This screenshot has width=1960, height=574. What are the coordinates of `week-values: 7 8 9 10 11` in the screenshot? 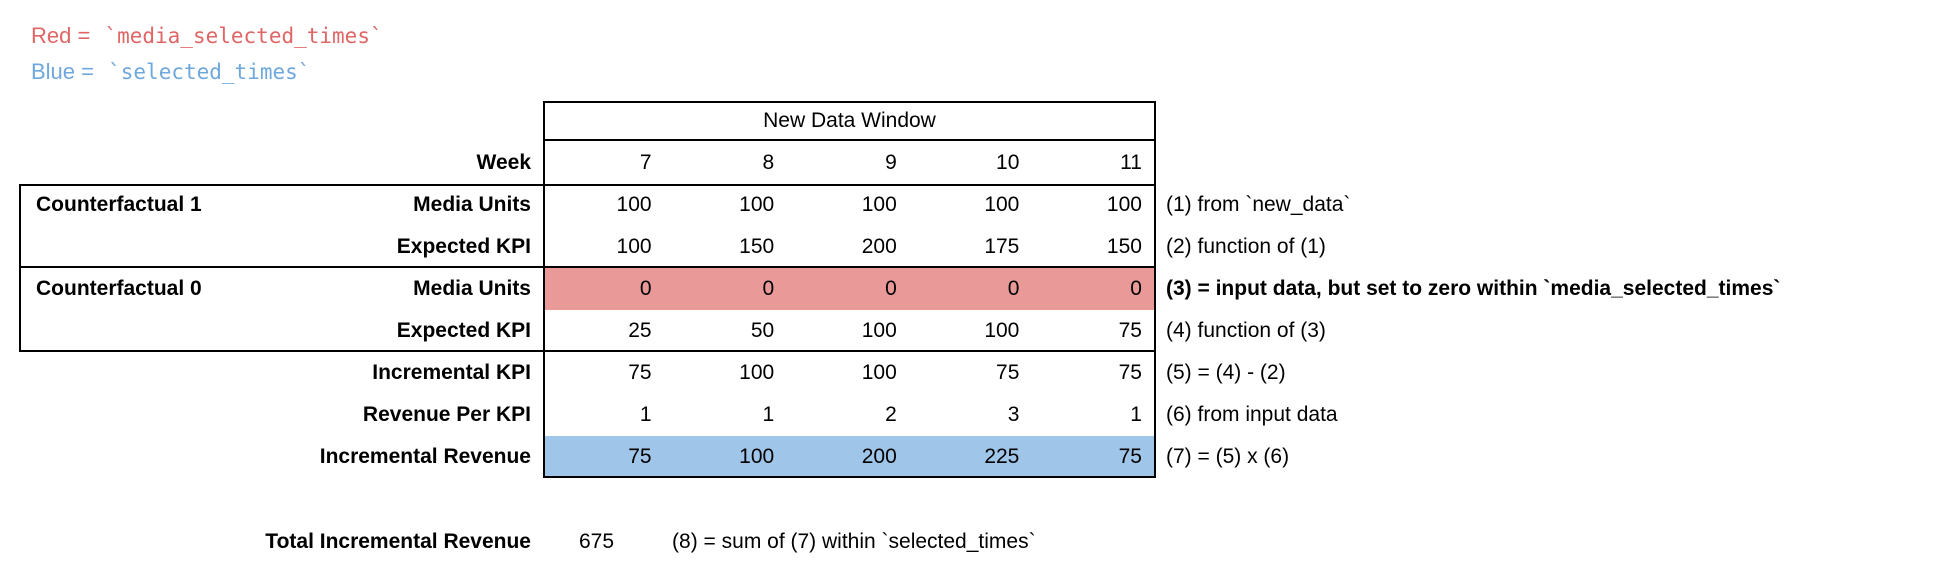 It's located at (849, 162).